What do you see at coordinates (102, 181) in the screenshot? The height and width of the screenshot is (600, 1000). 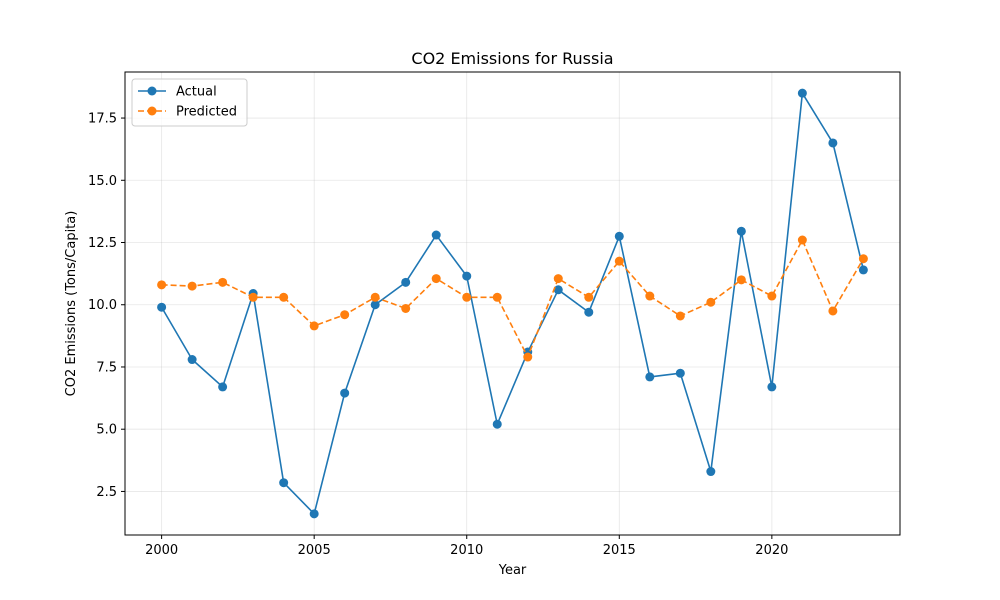 I see `y-tick-label: 15.0` at bounding box center [102, 181].